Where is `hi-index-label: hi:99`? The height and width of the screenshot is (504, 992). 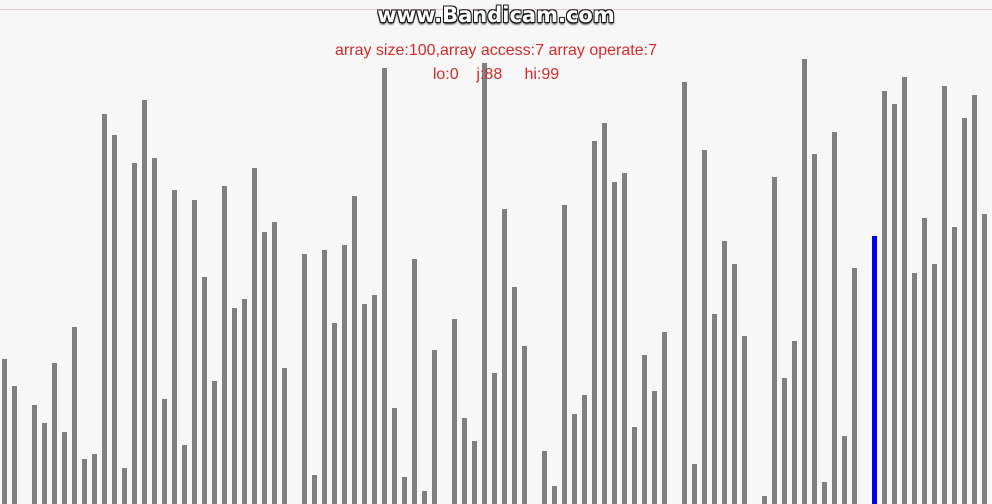 hi-index-label: hi:99 is located at coordinates (542, 74).